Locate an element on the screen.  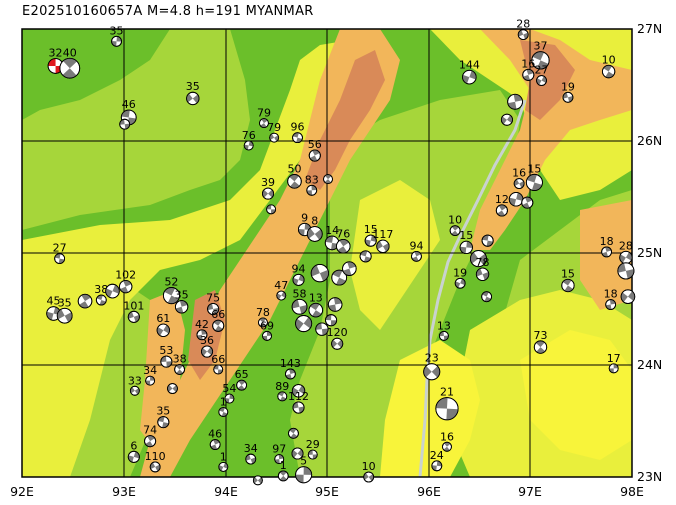
earthquake-marker: 120 is located at coordinates (337, 338).